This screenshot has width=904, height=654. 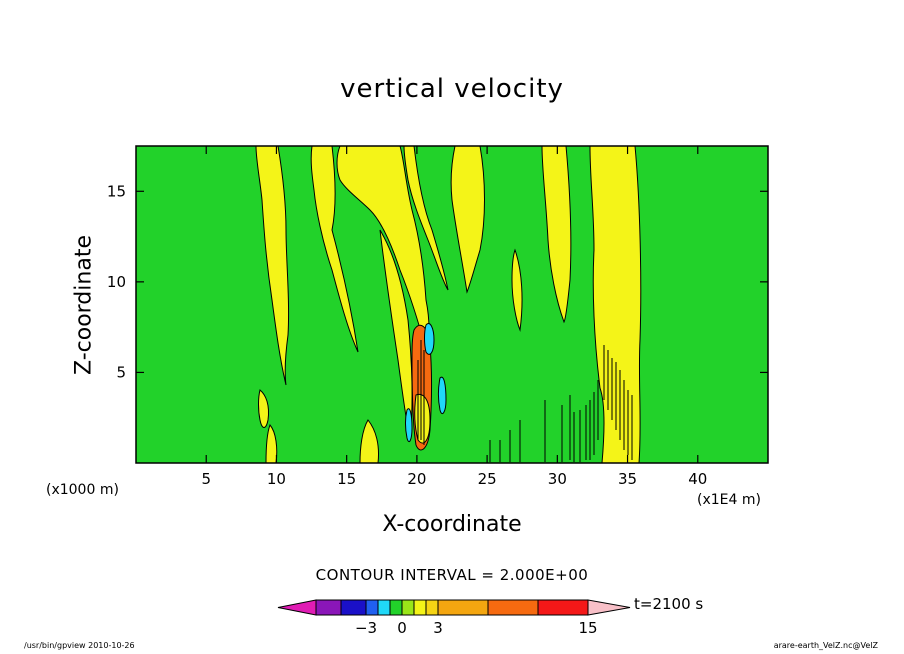 I want to click on x-tick-label: 10, so click(x=276, y=479).